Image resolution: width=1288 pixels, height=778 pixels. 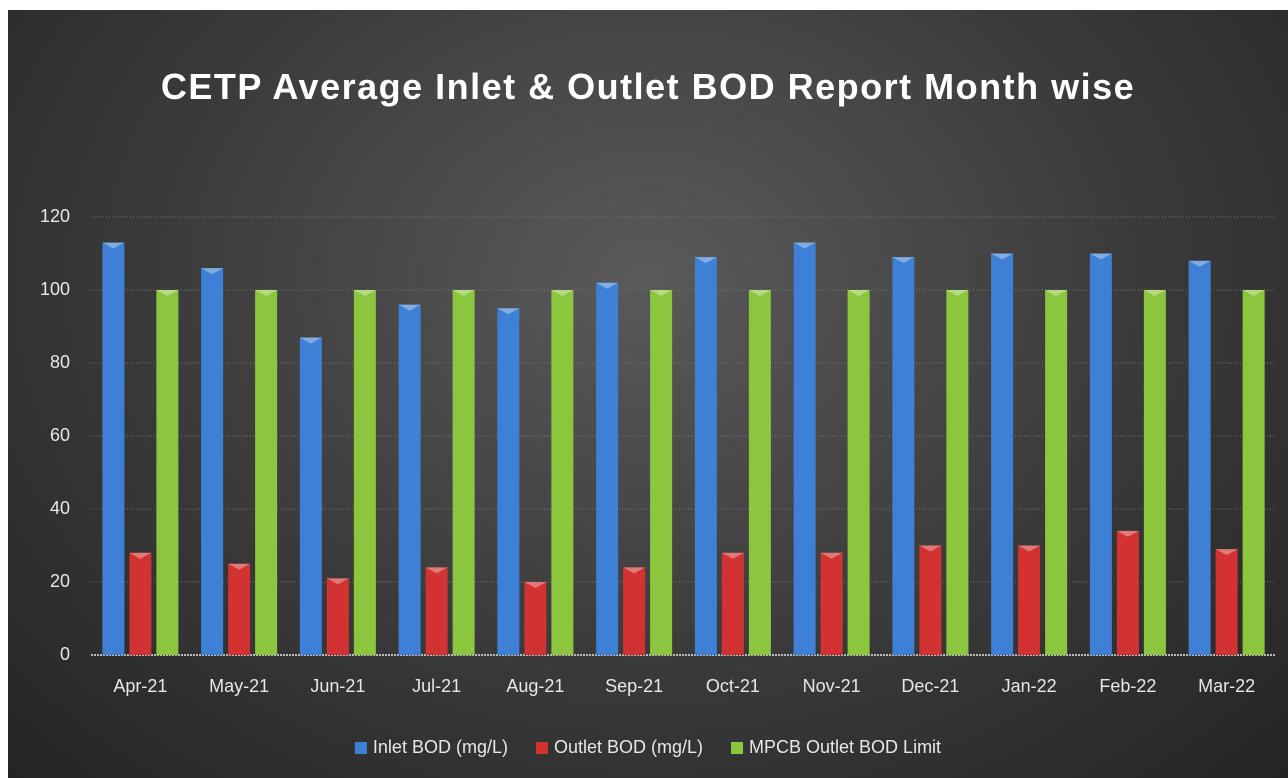 I want to click on x-tick-label: Feb-22, so click(x=1127, y=686).